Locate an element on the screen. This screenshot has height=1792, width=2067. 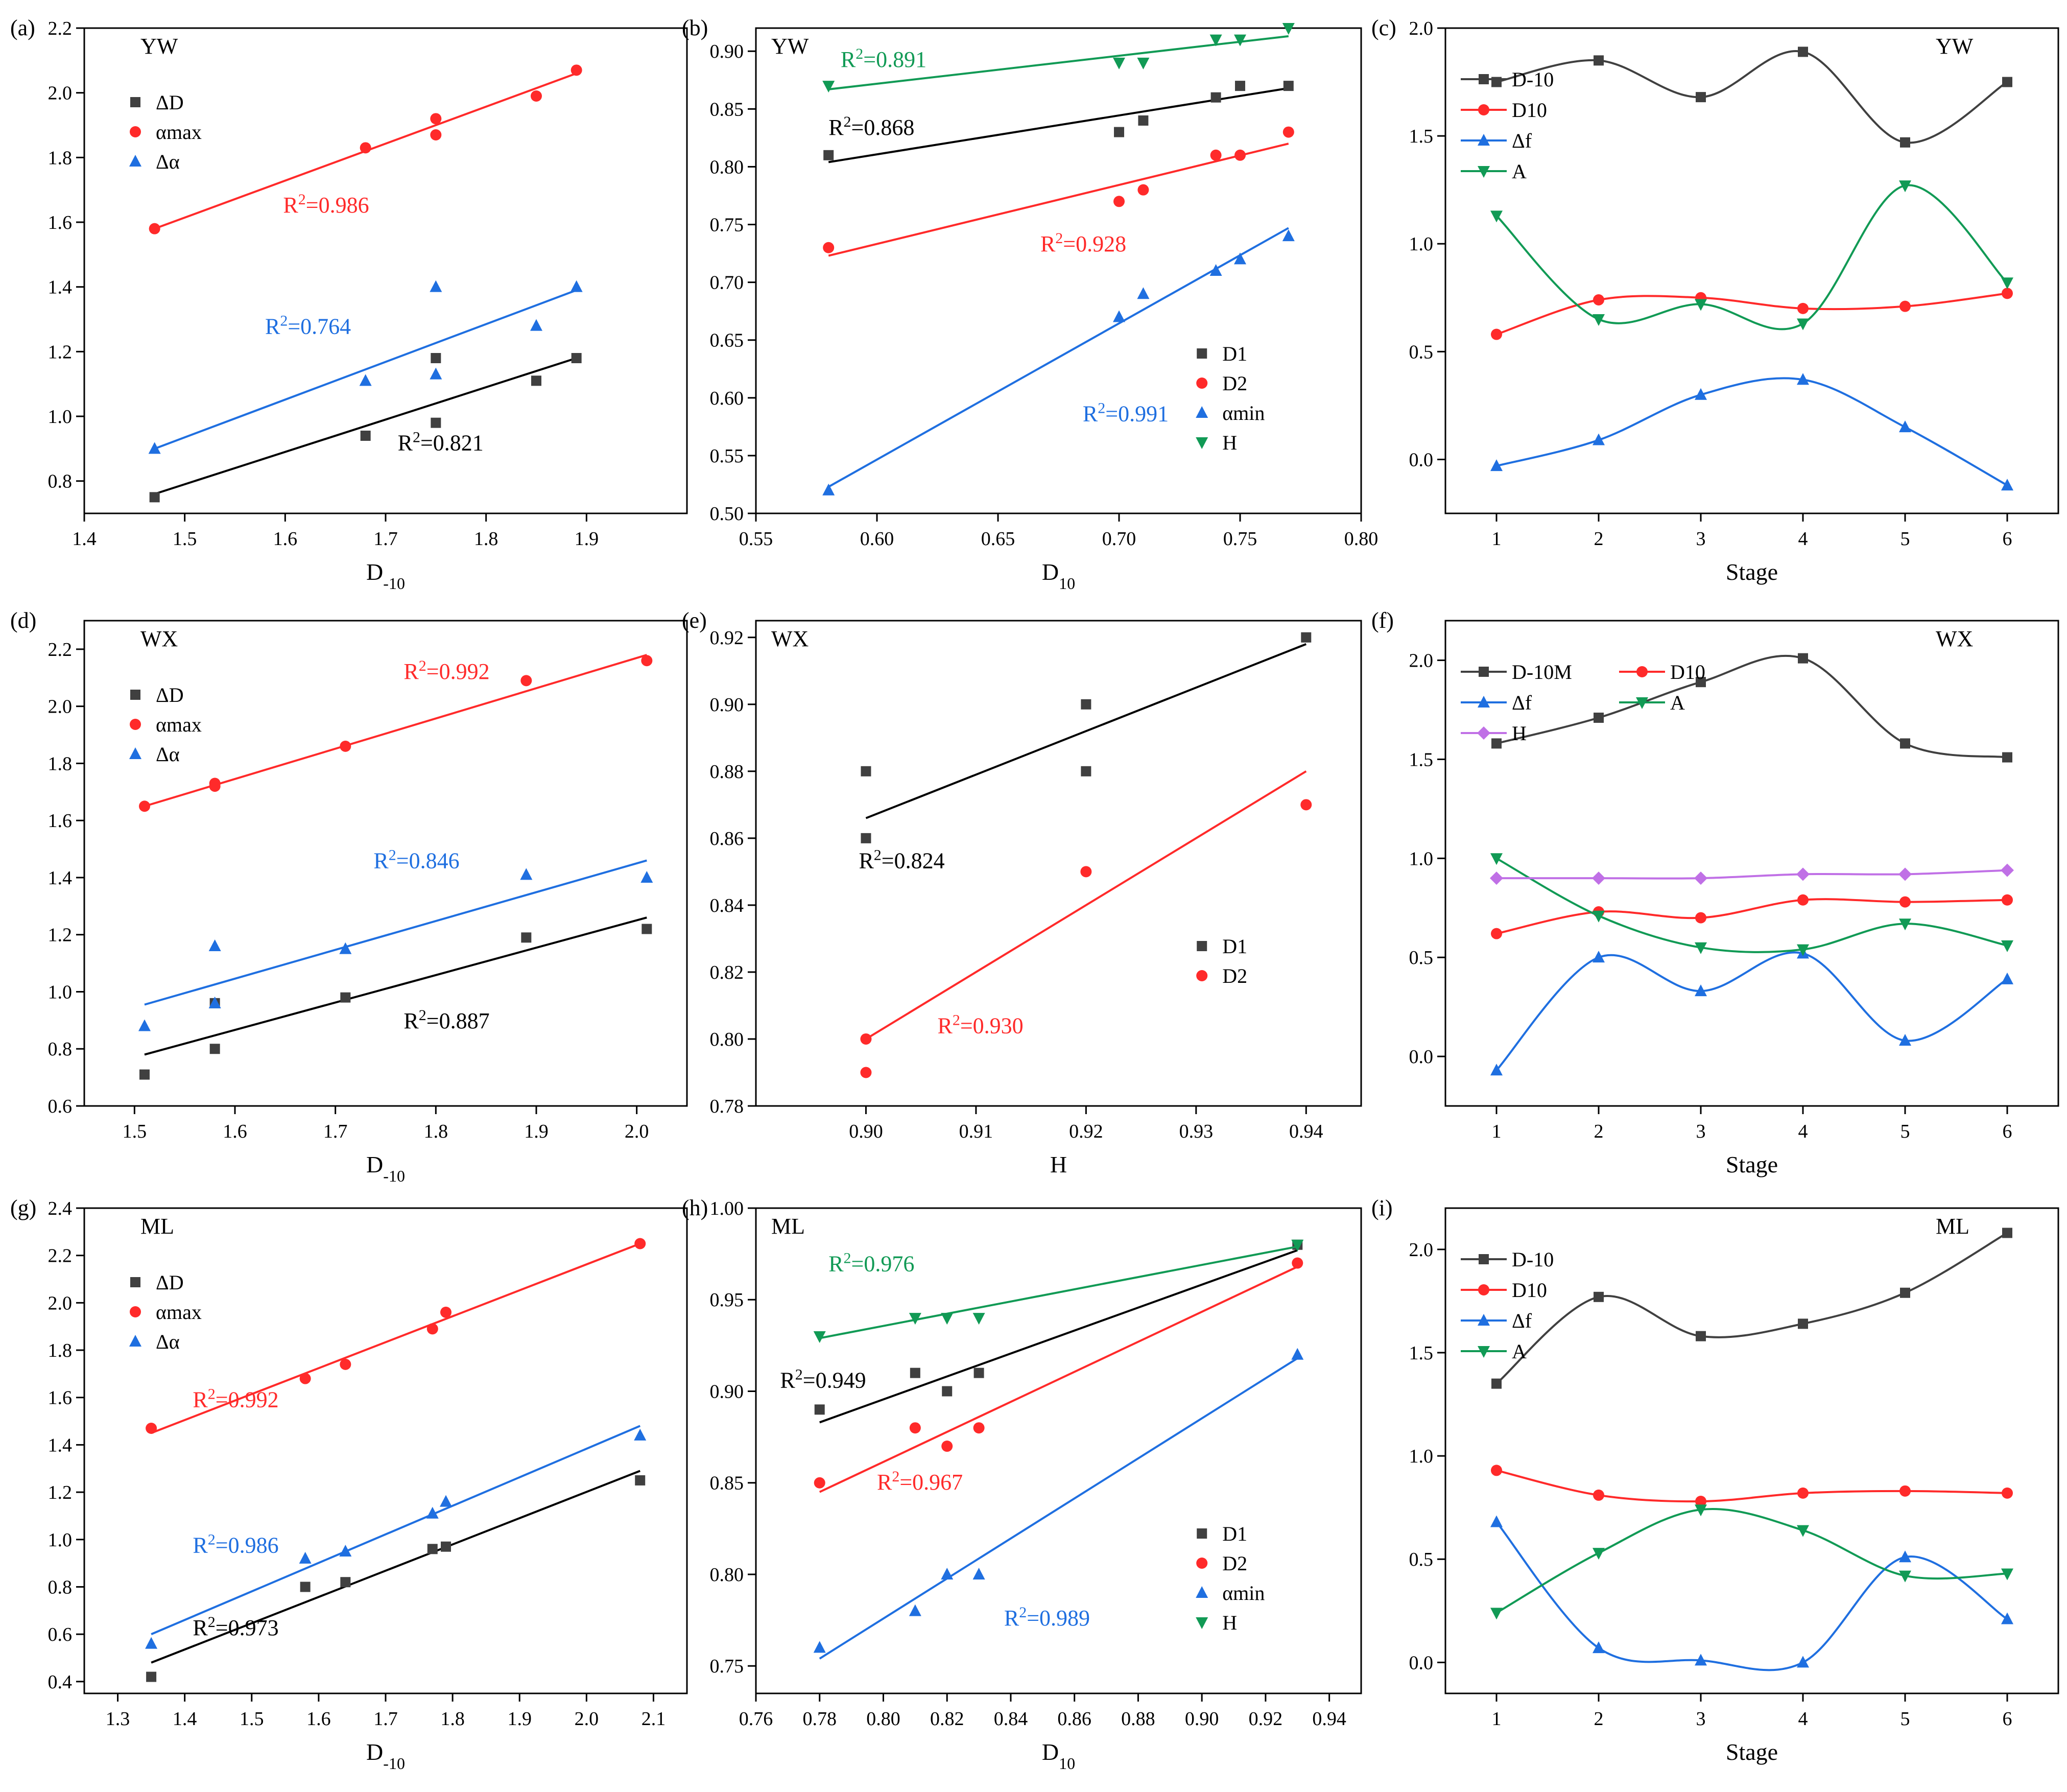
y-tick-label: 0.50 is located at coordinates (727, 514).